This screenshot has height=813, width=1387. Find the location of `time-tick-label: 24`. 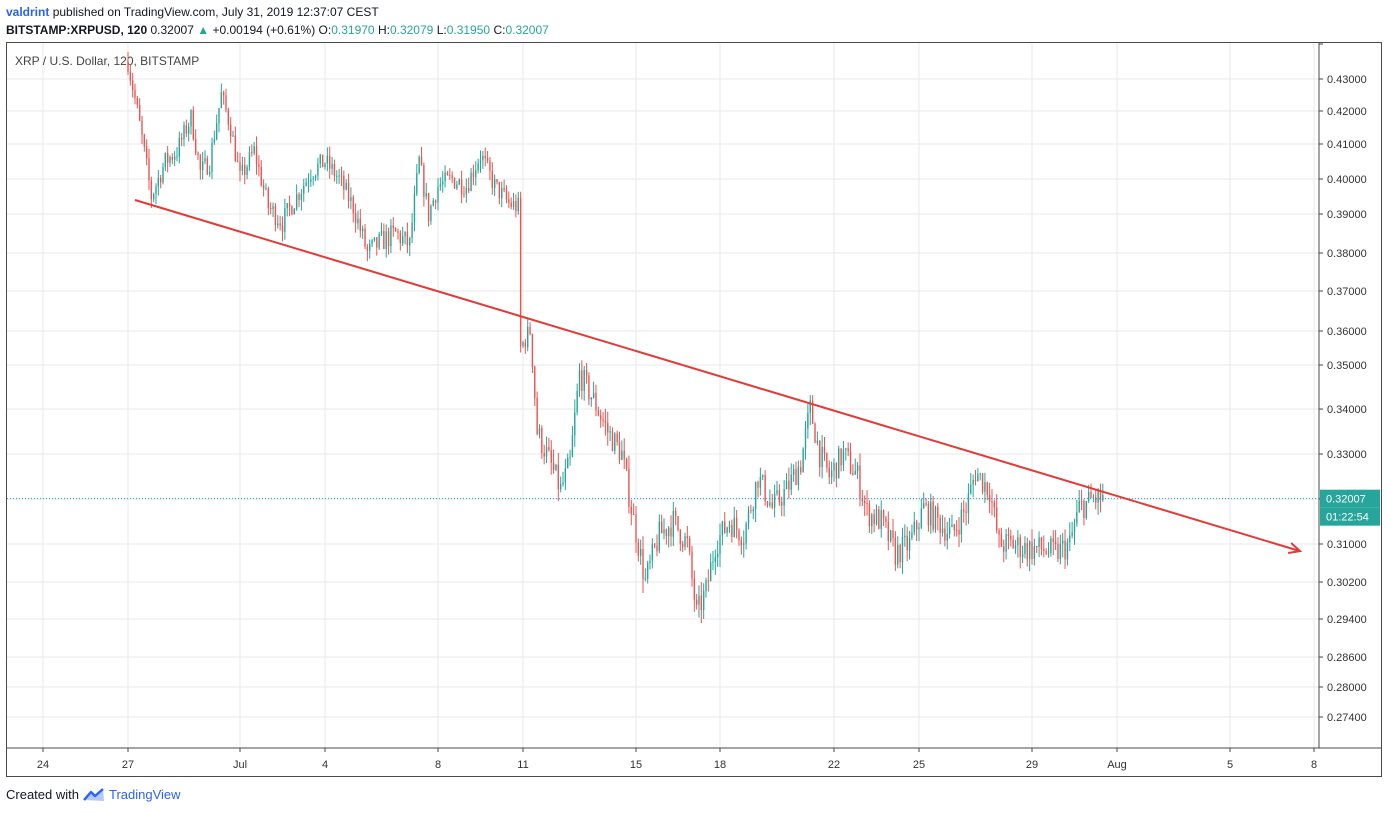

time-tick-label: 24 is located at coordinates (43, 765).